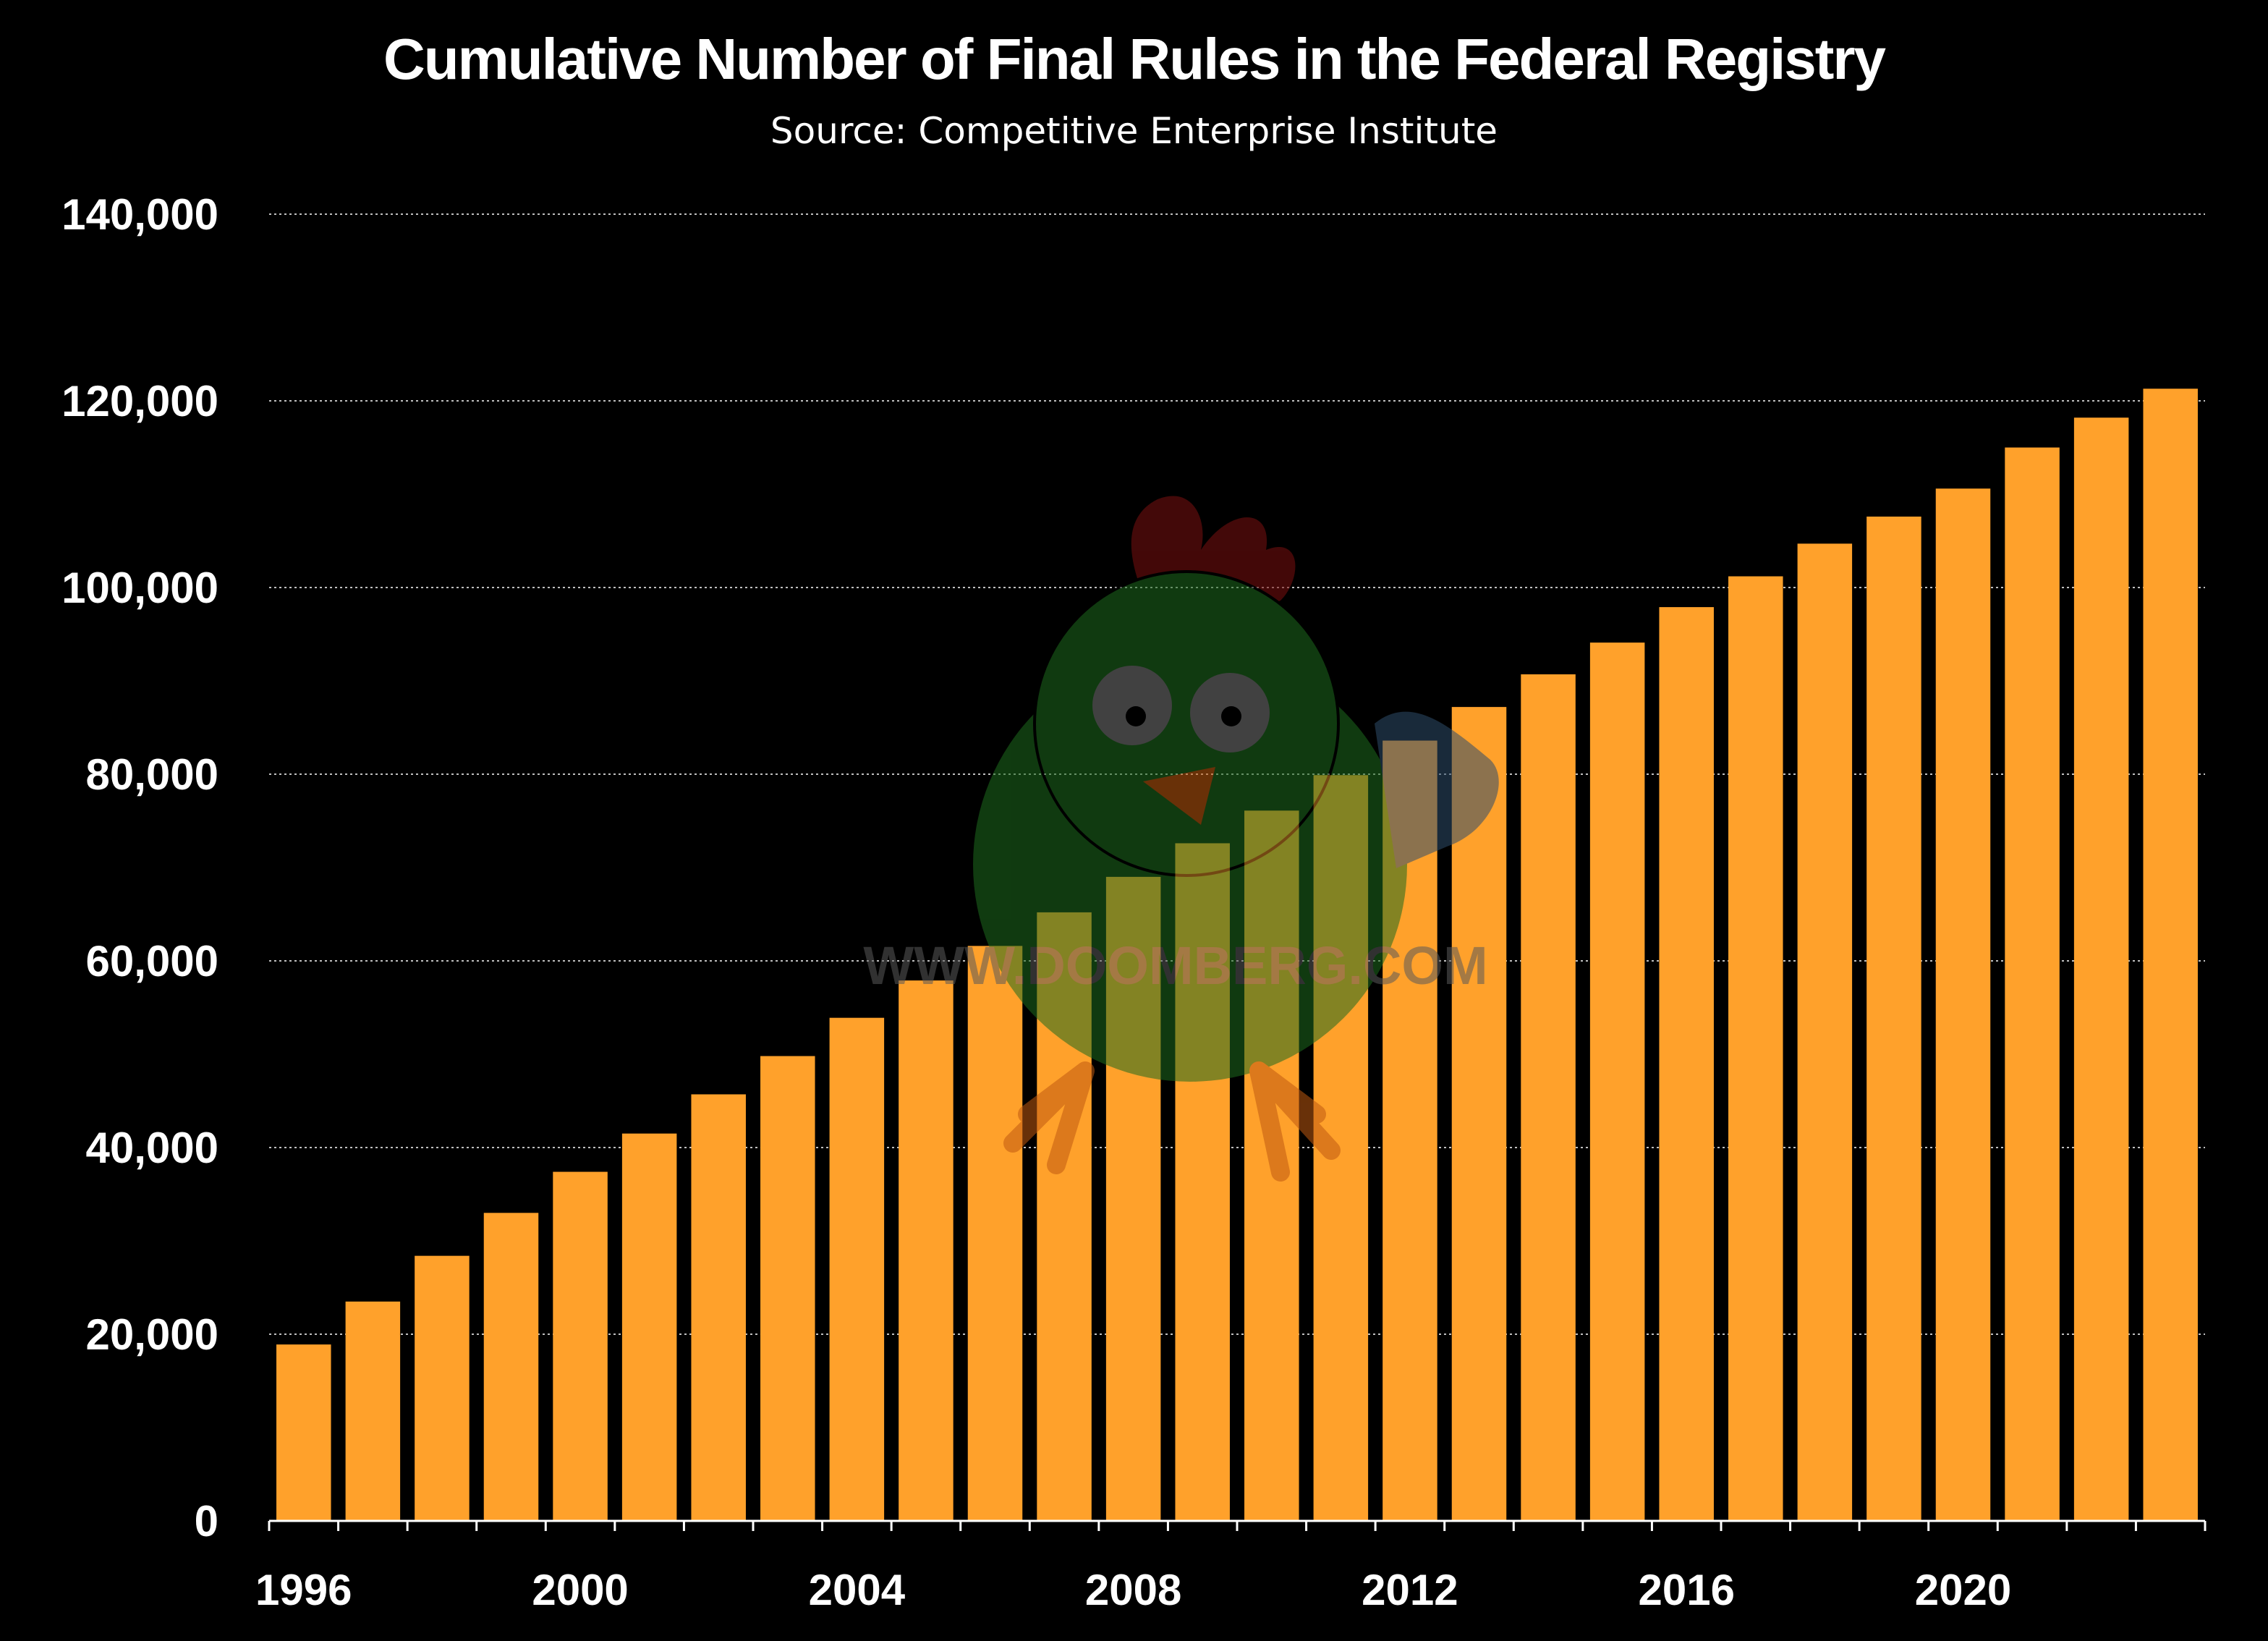  What do you see at coordinates (1237, 1525) in the screenshot?
I see `x-axis` at bounding box center [1237, 1525].